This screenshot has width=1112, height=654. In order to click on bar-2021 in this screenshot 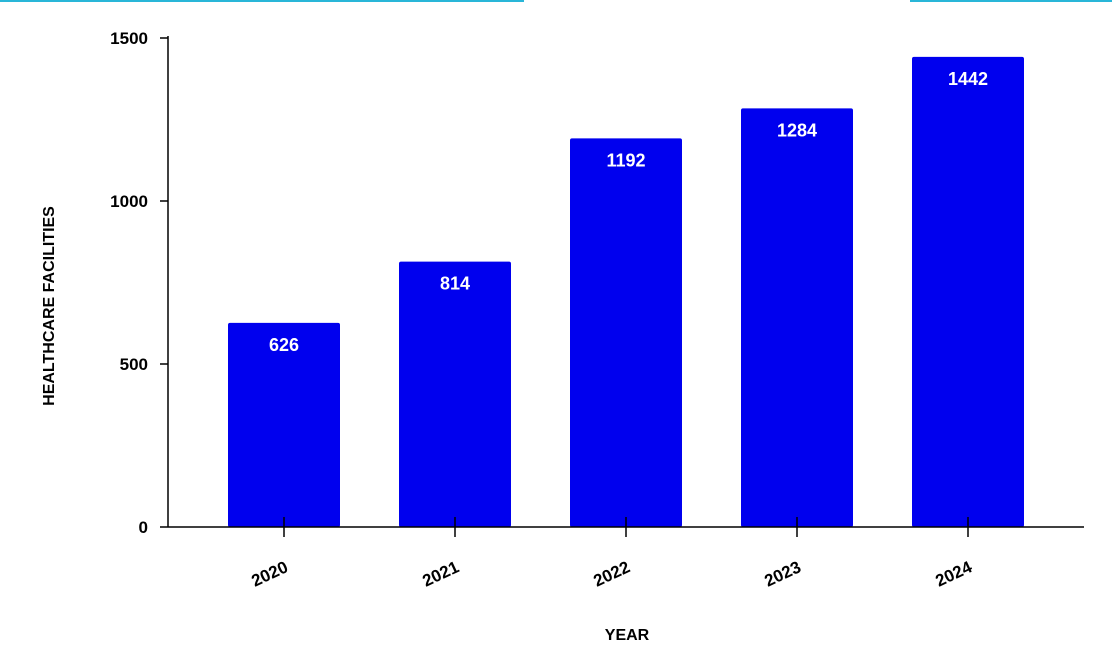, I will do `click(455, 394)`.